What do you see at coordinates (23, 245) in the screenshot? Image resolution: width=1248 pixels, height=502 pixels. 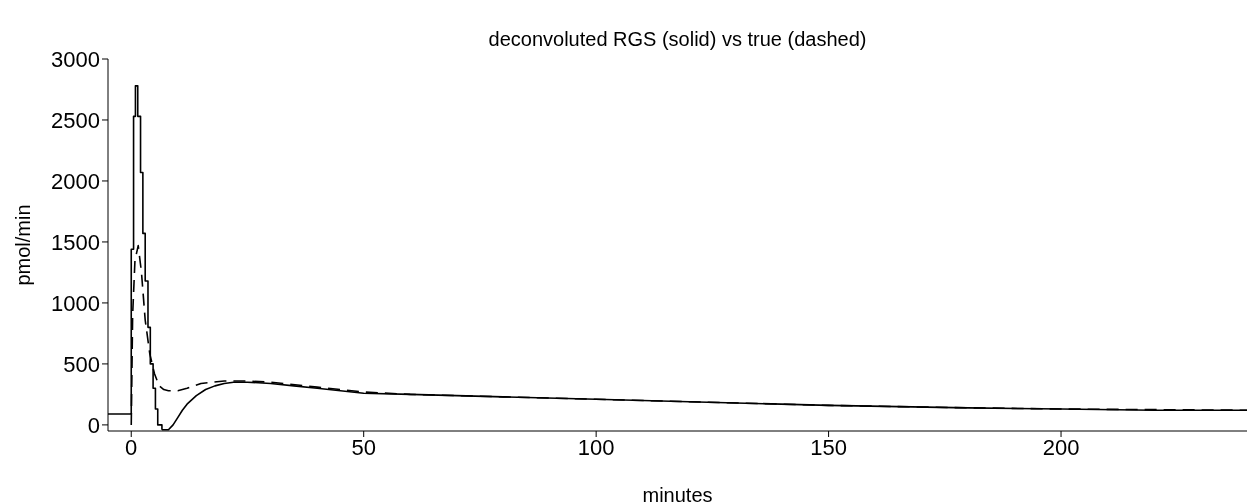 I see `y-axis-title: pmol/min` at bounding box center [23, 245].